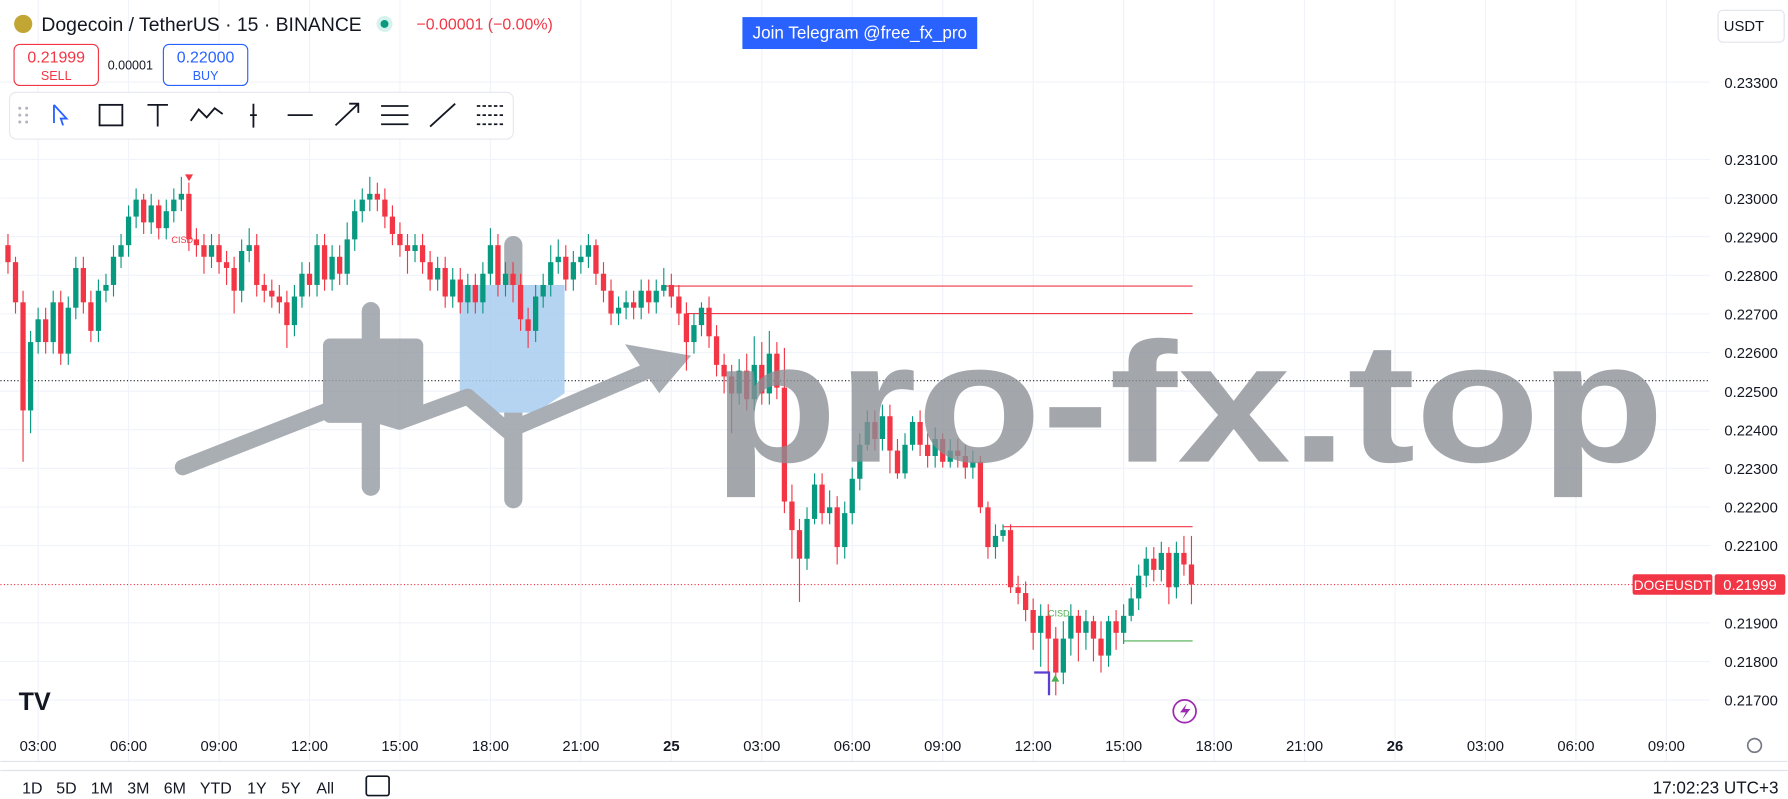  Describe the element at coordinates (130, 66) in the screenshot. I see `spread: 0.00001` at that location.